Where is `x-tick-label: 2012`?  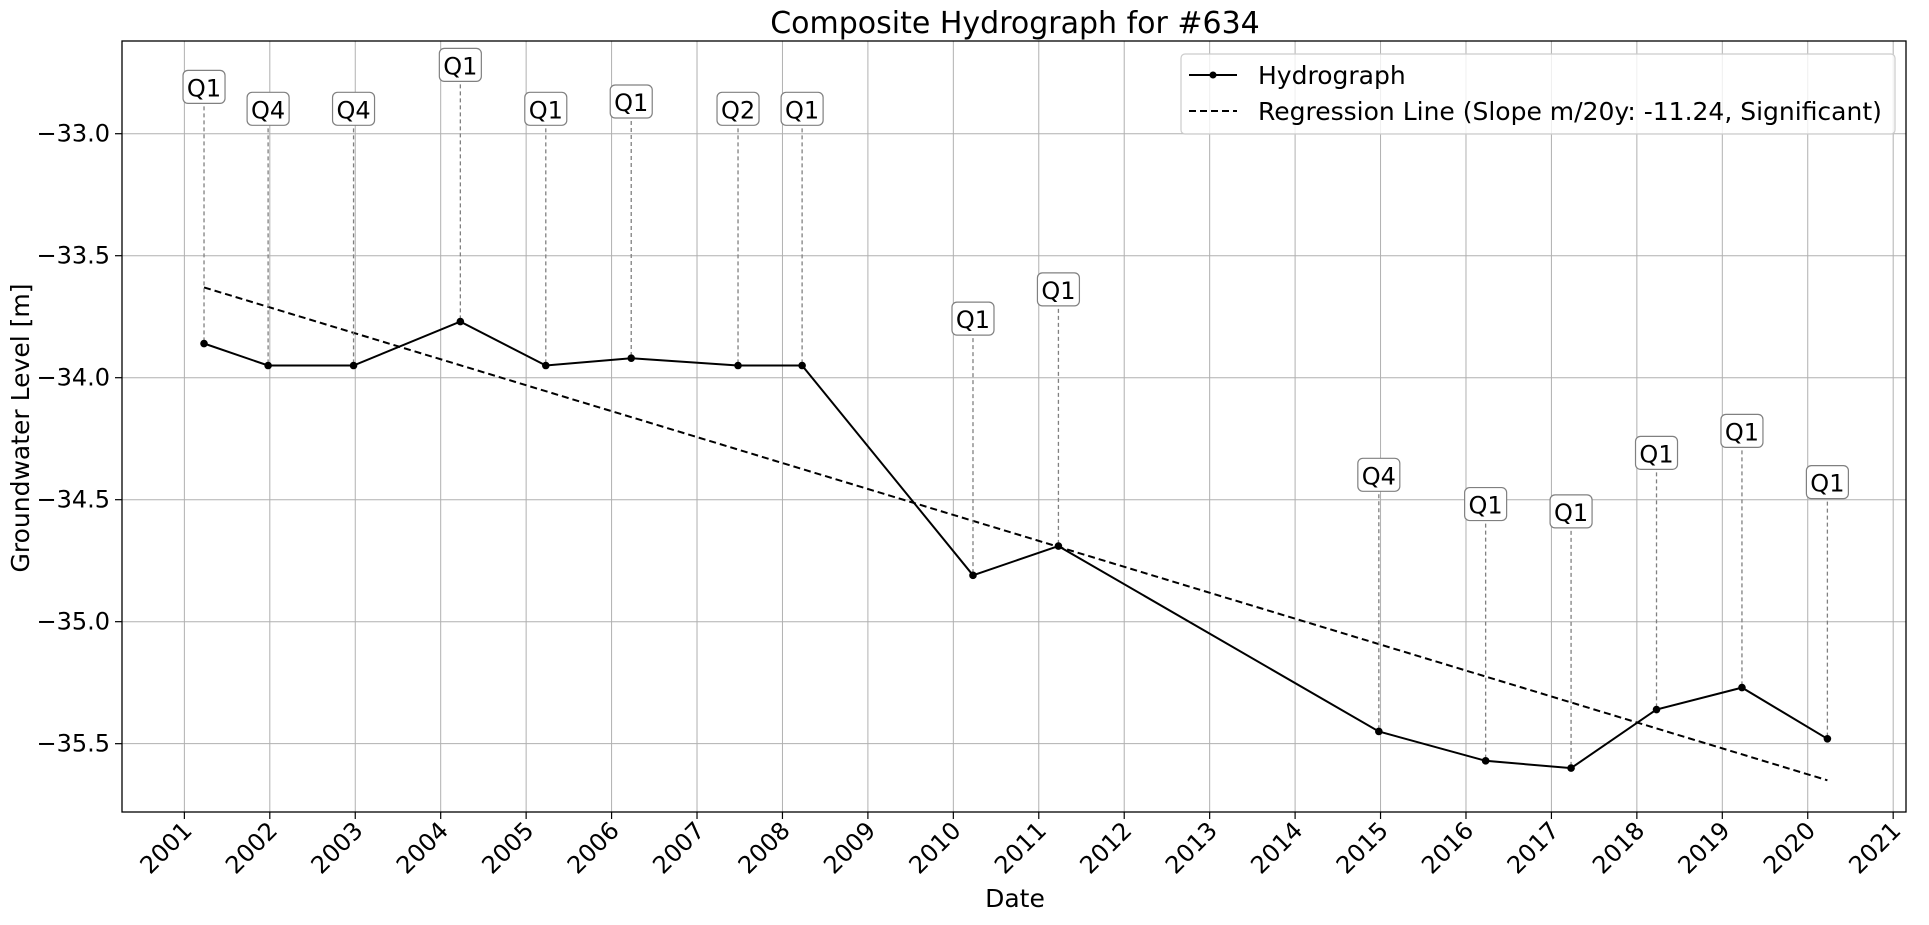
x-tick-label: 2012 is located at coordinates (1105, 847).